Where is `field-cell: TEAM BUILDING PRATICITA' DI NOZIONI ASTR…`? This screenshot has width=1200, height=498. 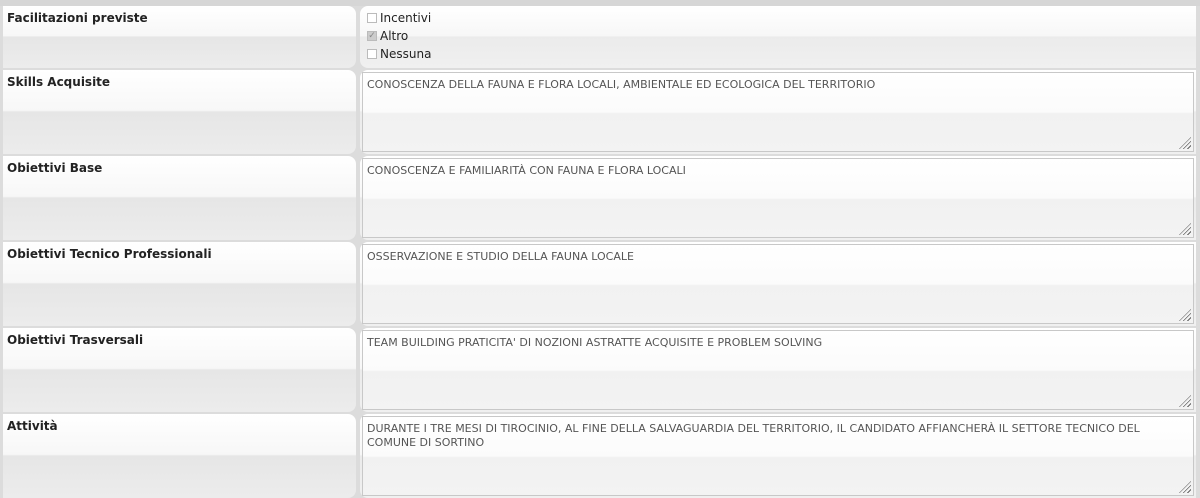
field-cell: TEAM BUILDING PRATICITA' DI NOZIONI ASTR… is located at coordinates (778, 370).